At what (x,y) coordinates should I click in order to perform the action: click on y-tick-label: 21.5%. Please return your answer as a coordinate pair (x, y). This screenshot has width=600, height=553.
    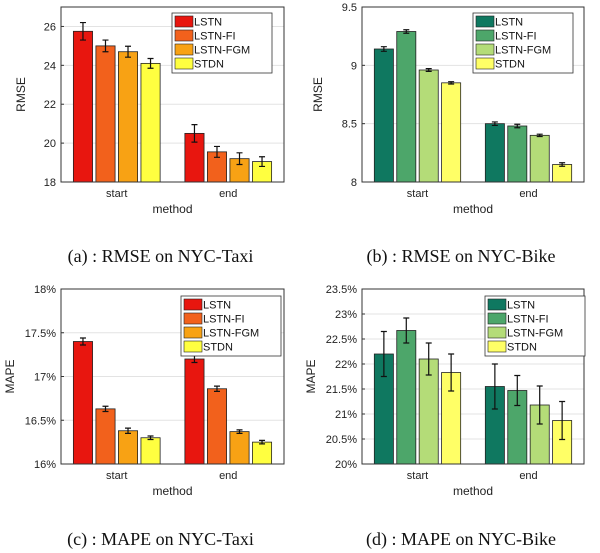
    Looking at the image, I should click on (341, 390).